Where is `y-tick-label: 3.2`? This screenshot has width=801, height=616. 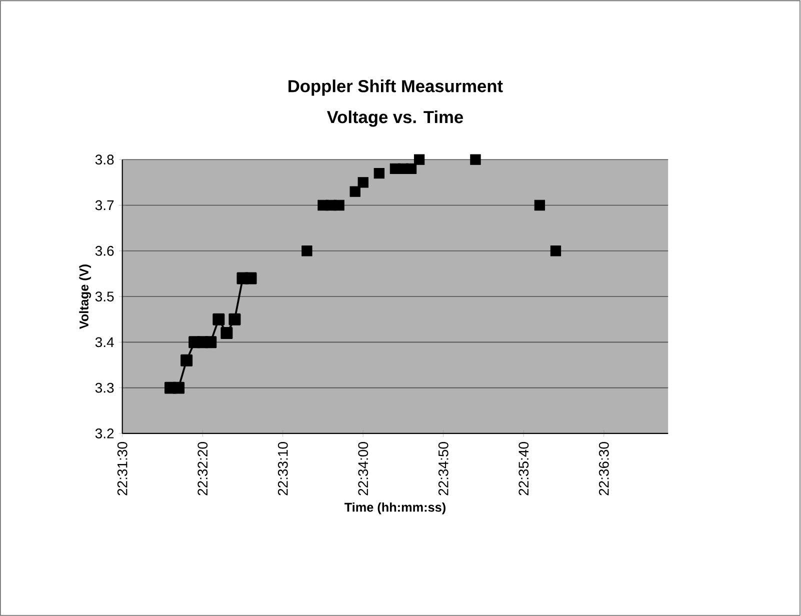 y-tick-label: 3.2 is located at coordinates (104, 433).